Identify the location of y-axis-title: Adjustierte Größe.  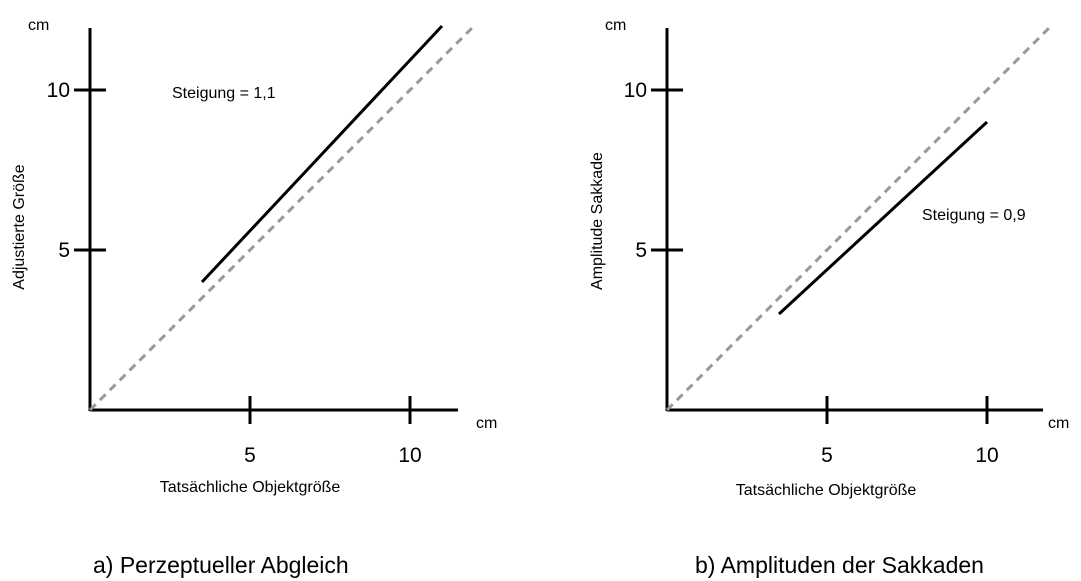
(19, 226).